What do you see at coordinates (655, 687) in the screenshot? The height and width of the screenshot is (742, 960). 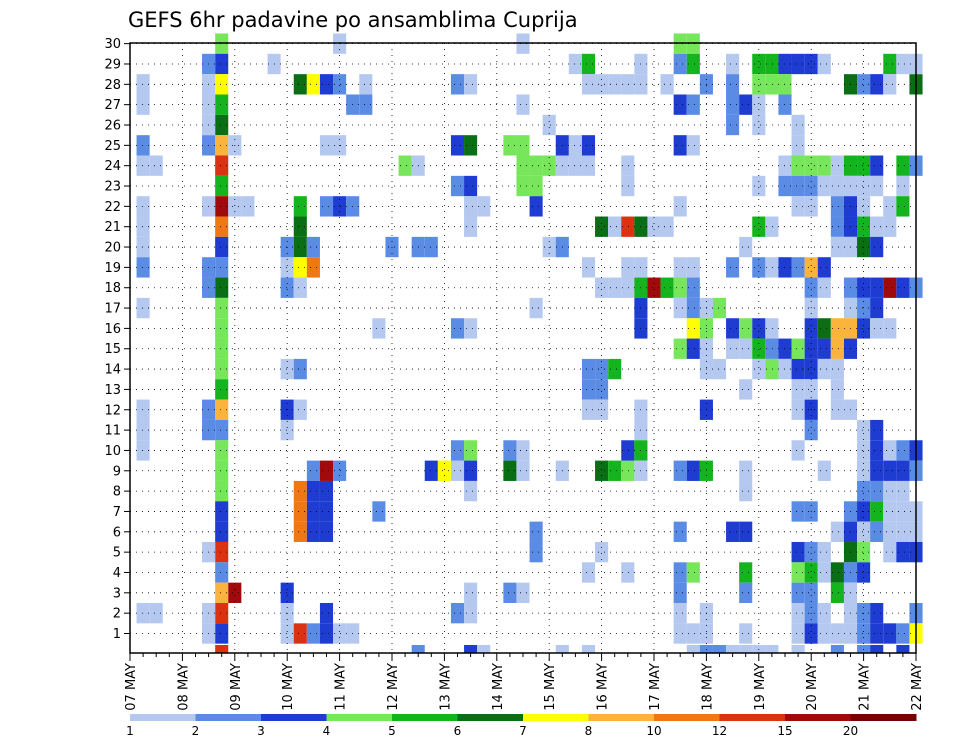 I see `x-tick-label: 17 MAY` at bounding box center [655, 687].